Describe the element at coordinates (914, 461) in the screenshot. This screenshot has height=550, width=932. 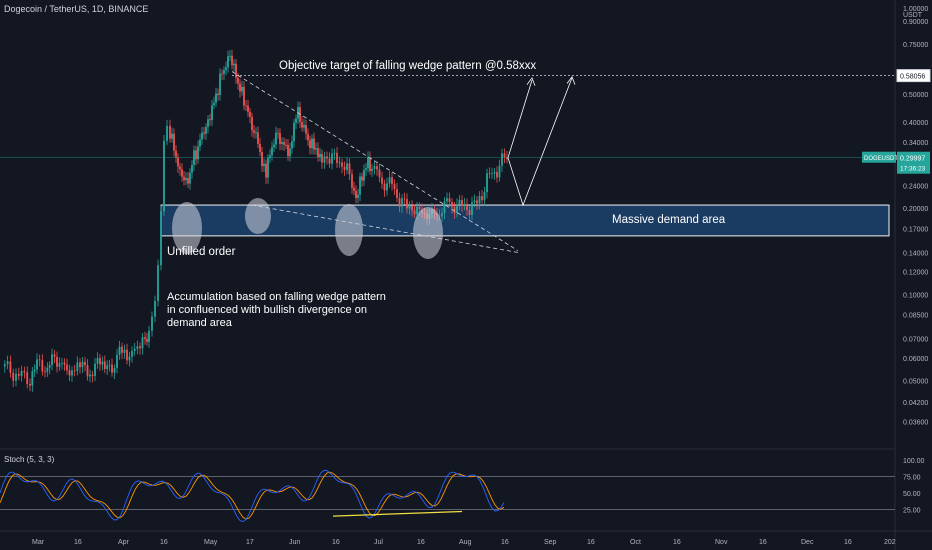
I see `stoch-tick-label: 100.00` at that location.